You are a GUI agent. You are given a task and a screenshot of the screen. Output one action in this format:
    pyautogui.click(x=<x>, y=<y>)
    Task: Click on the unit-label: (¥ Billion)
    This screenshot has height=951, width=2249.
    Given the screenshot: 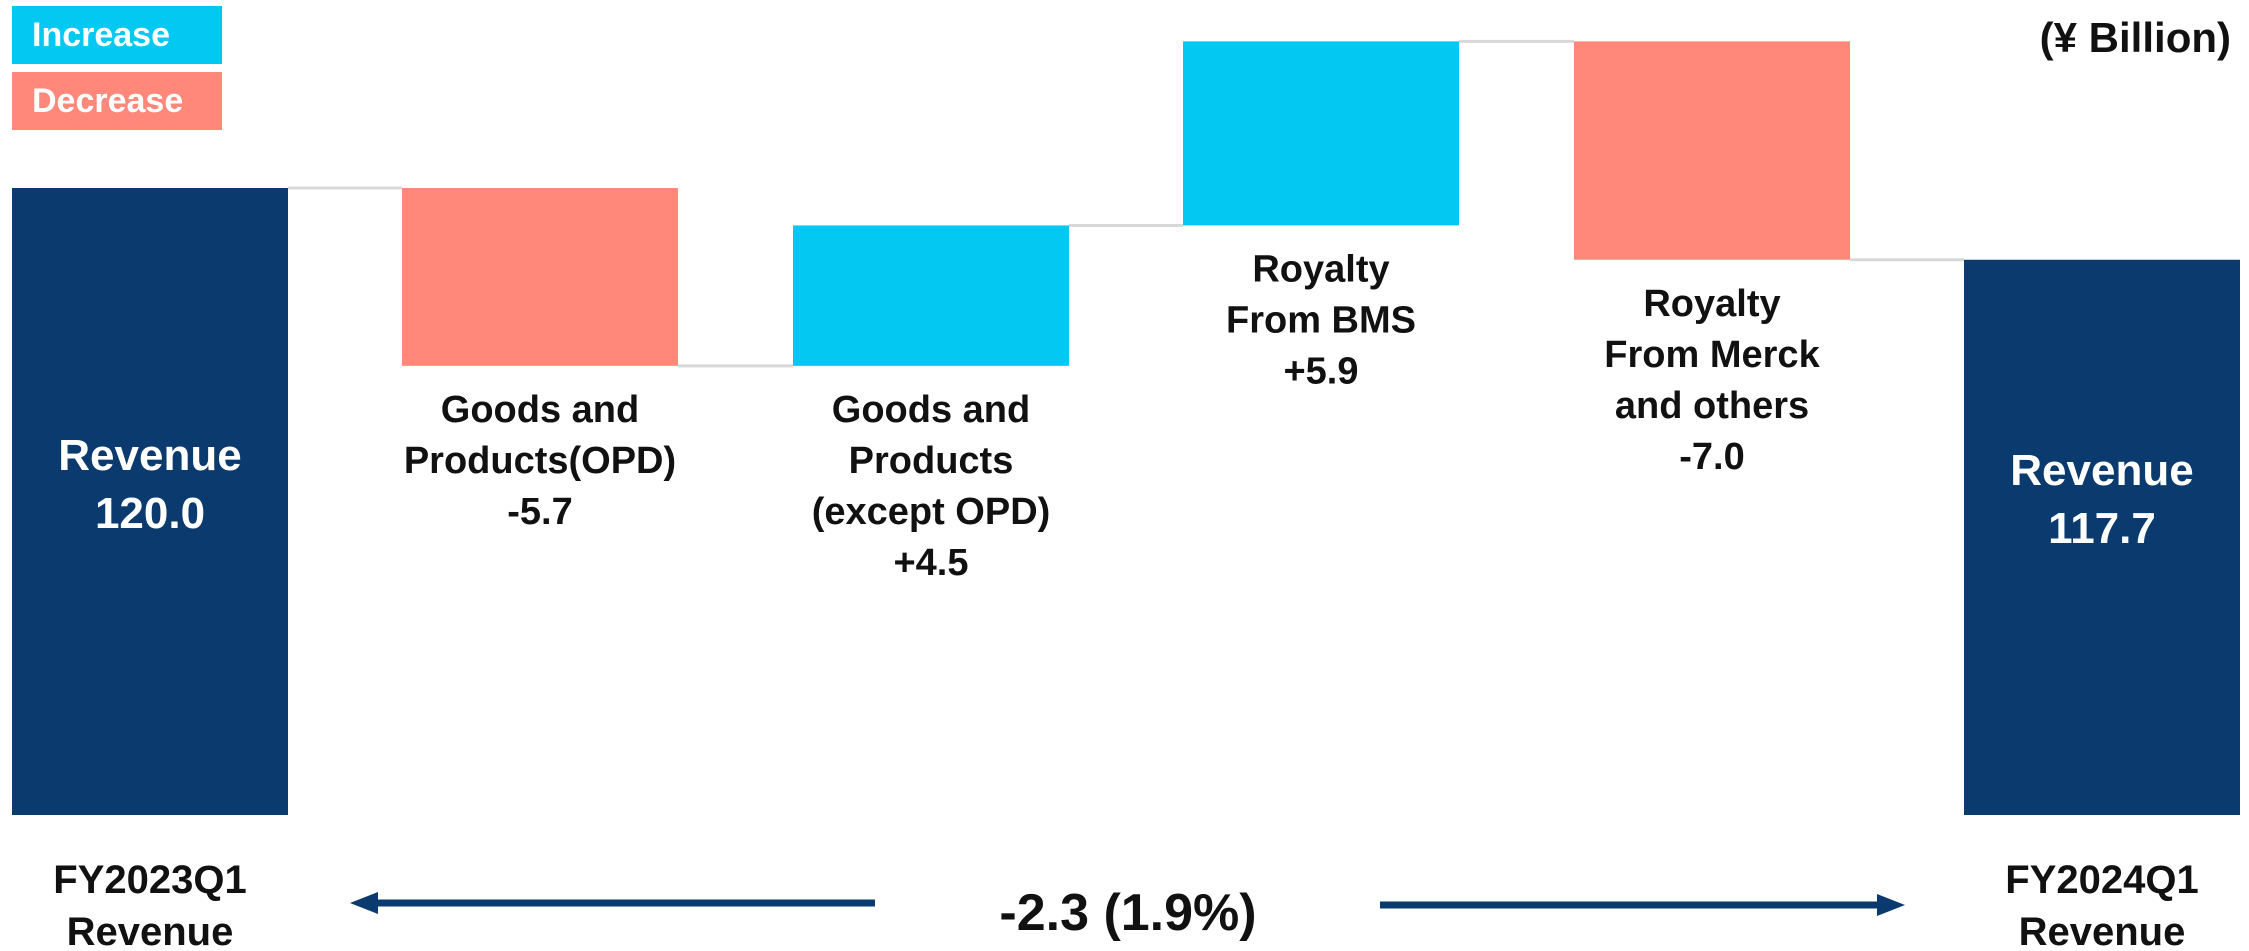 What is the action you would take?
    pyautogui.click(x=2135, y=37)
    